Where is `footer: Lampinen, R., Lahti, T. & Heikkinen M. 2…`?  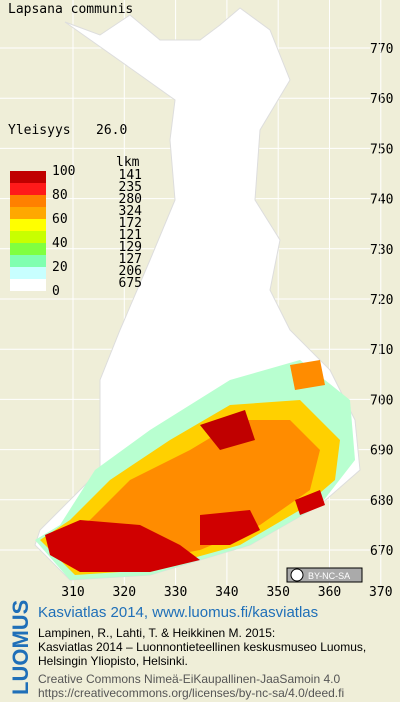 footer: Lampinen, R., Lahti, T. & Heikkinen M. 2… is located at coordinates (202, 663).